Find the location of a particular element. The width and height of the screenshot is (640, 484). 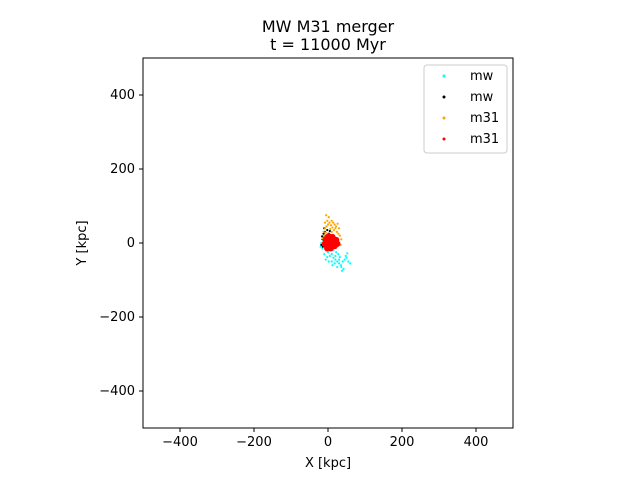

y-tick-label: 0 is located at coordinates (131, 243).